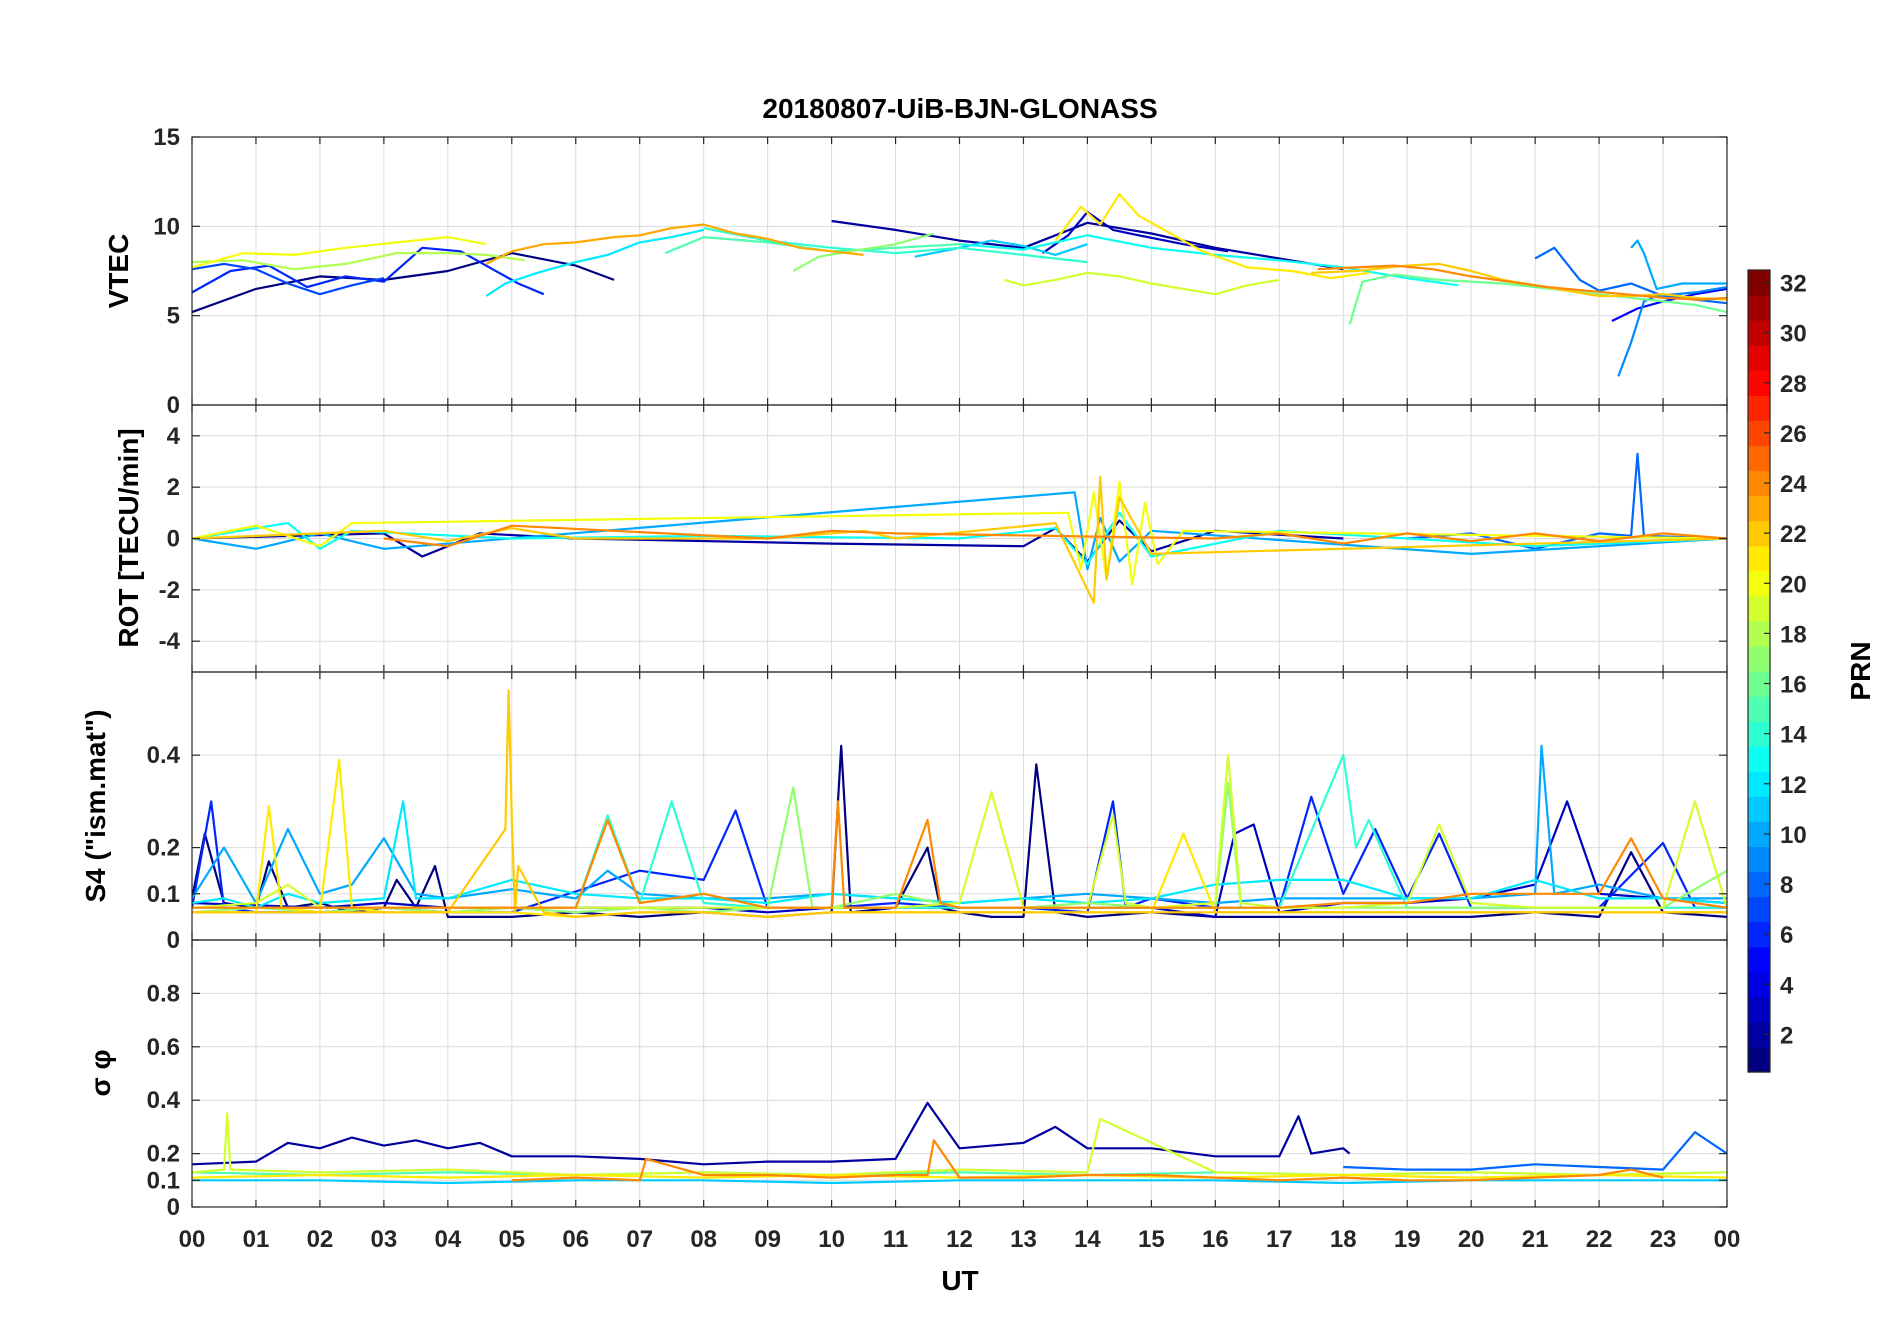  I want to click on colorbar-tick-label: 16, so click(1793, 685).